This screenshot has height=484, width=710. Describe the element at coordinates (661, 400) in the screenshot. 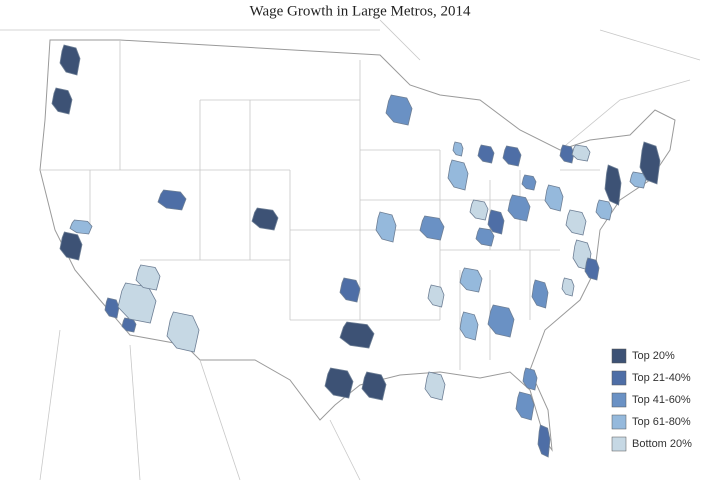

I see `legend-label: Top 41-60%` at that location.